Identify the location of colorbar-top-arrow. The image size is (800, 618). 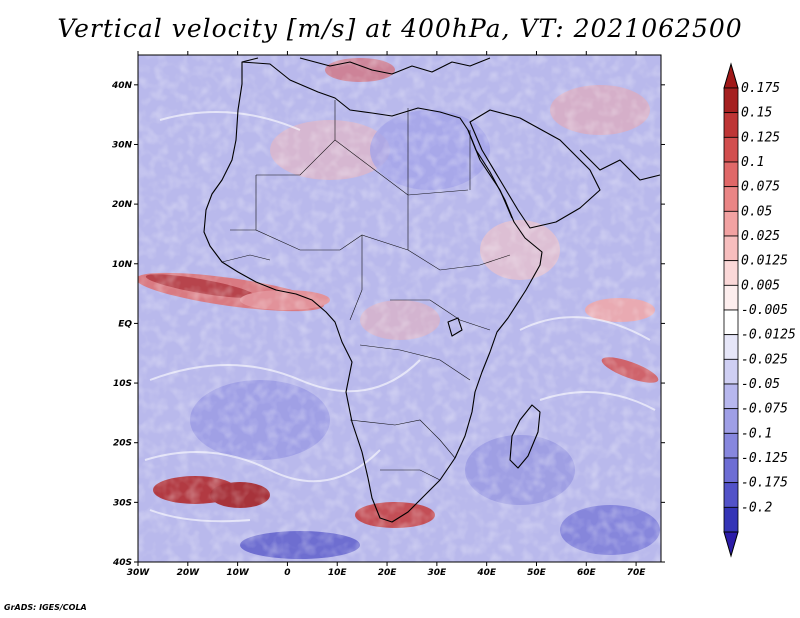
(731, 75).